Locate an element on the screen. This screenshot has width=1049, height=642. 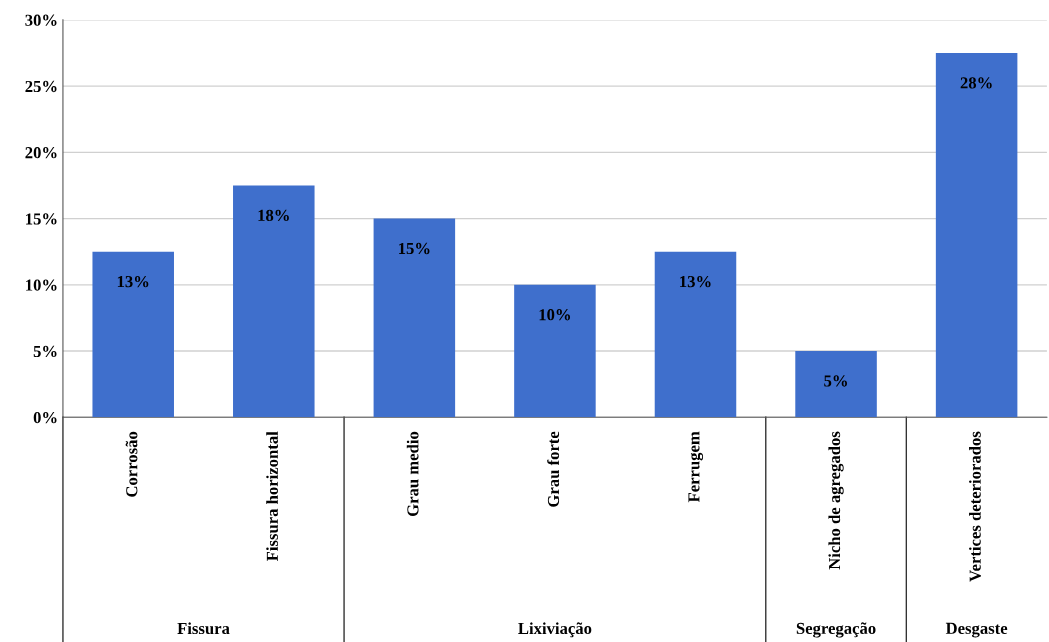
x-tick-label: Corrosão is located at coordinates (131, 464).